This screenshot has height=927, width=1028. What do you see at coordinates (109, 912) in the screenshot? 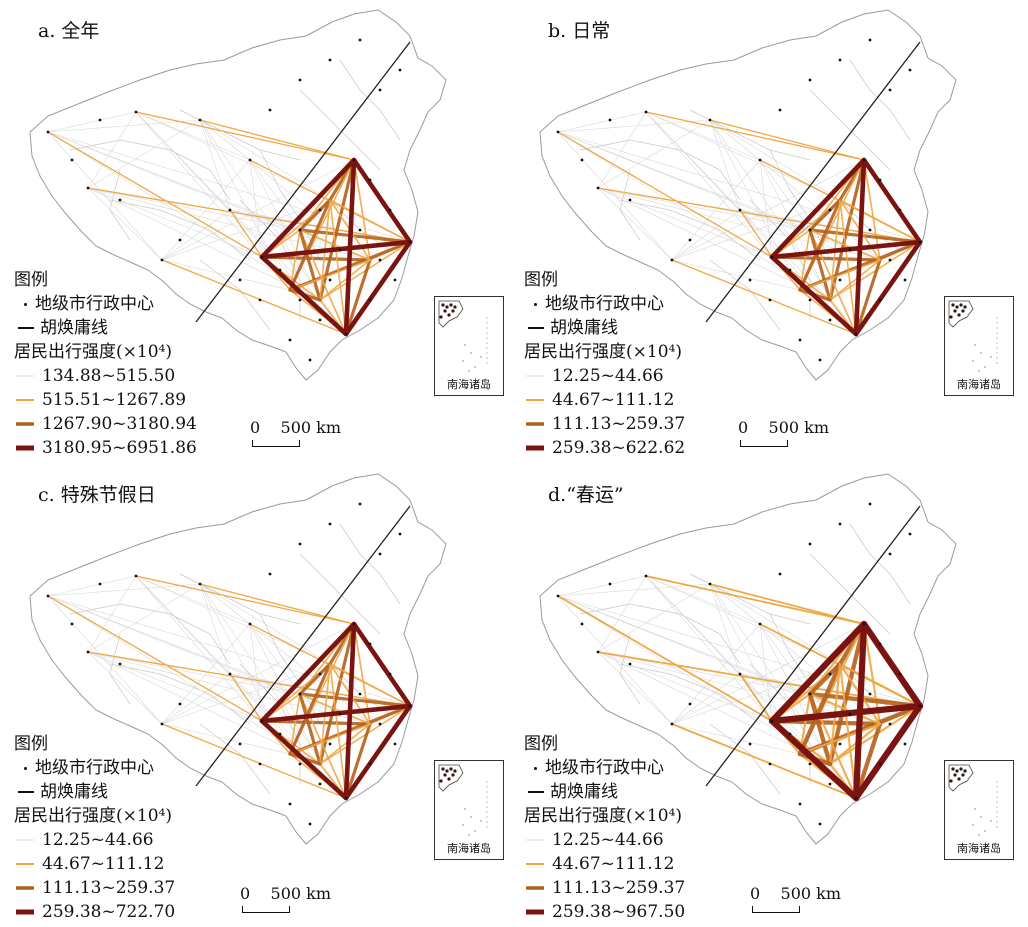
I see `legend-class-4: 259.38~722.70` at bounding box center [109, 912].